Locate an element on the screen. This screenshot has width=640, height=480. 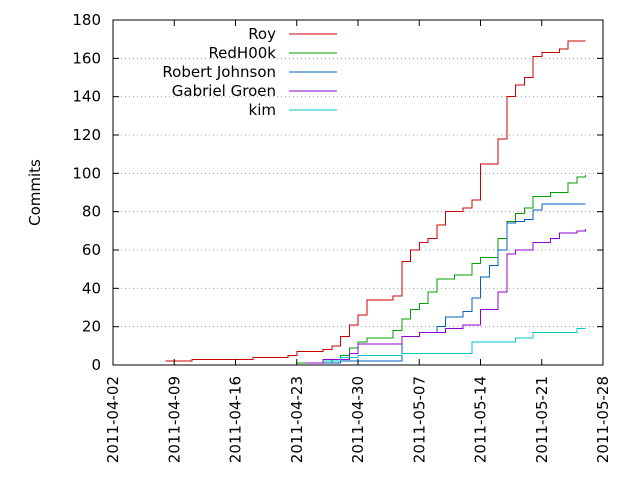
x-tick-label: 2011-05-21 is located at coordinates (542, 419).